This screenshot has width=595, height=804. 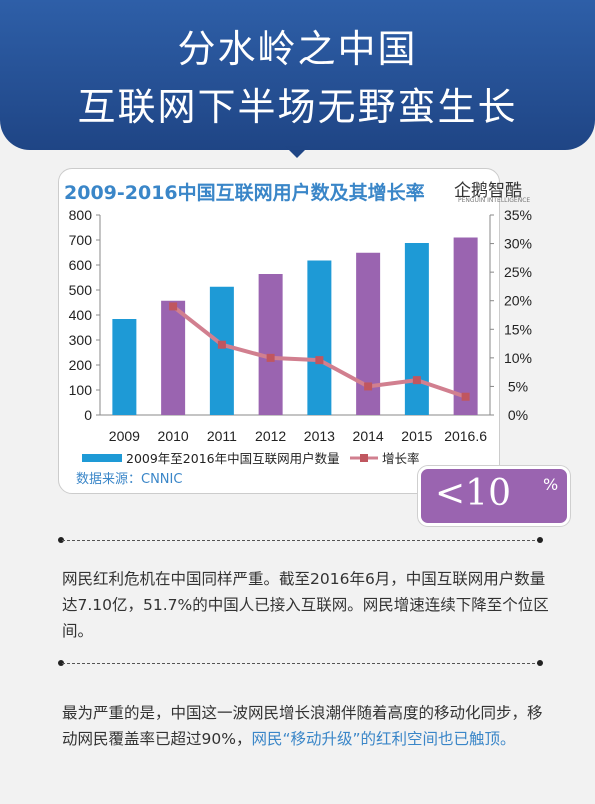 I want to click on x-tick-label: 2011, so click(x=222, y=436).